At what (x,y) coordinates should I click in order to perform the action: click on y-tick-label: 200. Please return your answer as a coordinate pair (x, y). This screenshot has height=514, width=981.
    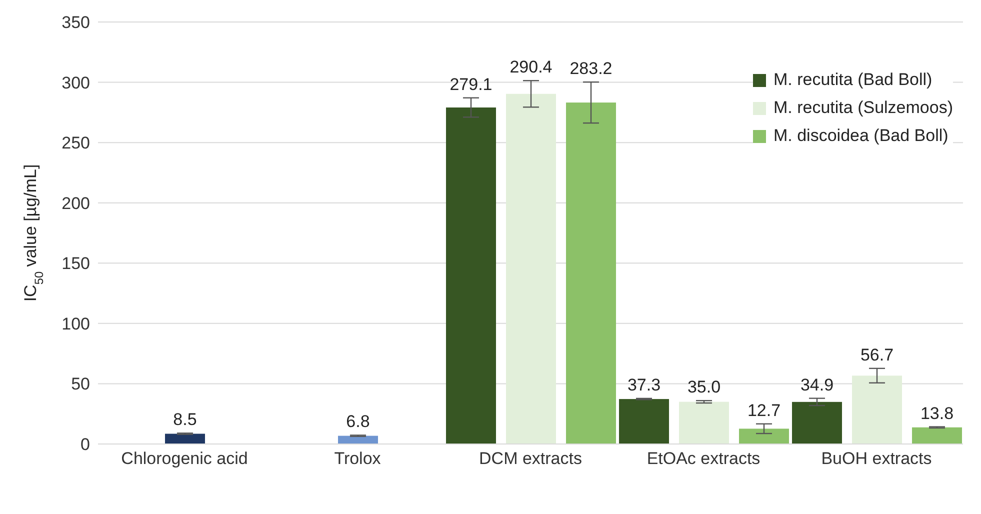
    Looking at the image, I should click on (76, 203).